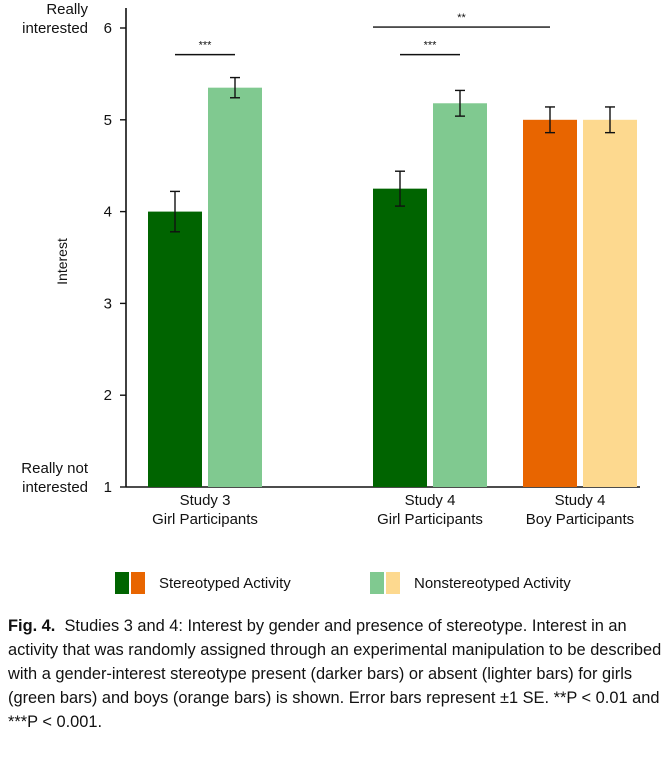 This screenshot has height=768, width=671. What do you see at coordinates (492, 583) in the screenshot?
I see `legend-label-nonstereotyped: Nonstereotyped Activity` at bounding box center [492, 583].